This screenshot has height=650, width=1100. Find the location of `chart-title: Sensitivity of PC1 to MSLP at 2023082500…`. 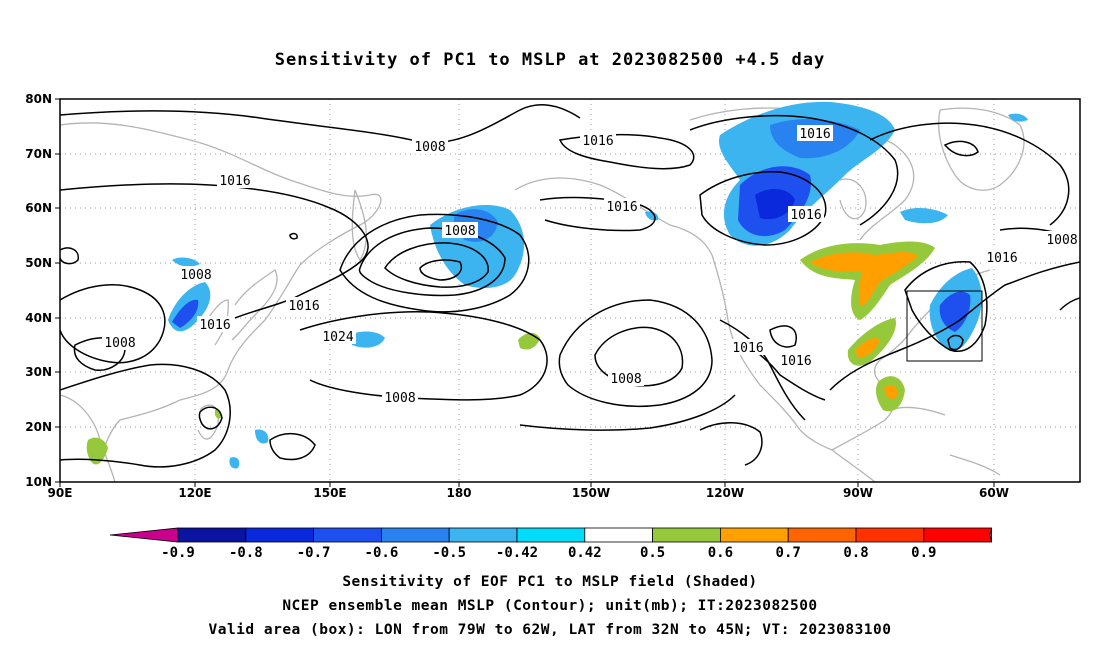

chart-title: Sensitivity of PC1 to MSLP at 2023082500… is located at coordinates (550, 60).